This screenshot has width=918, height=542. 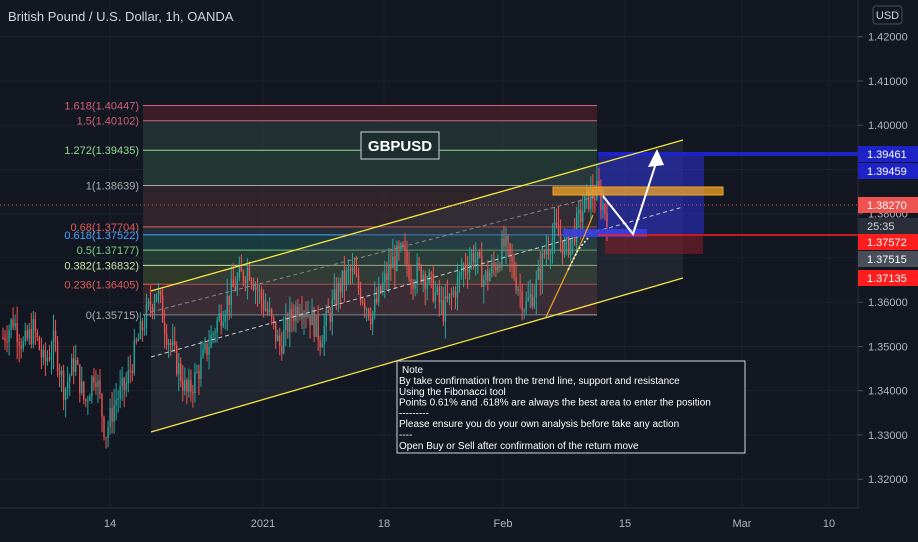 What do you see at coordinates (384, 524) in the screenshot?
I see `x-tick-label: 18` at bounding box center [384, 524].